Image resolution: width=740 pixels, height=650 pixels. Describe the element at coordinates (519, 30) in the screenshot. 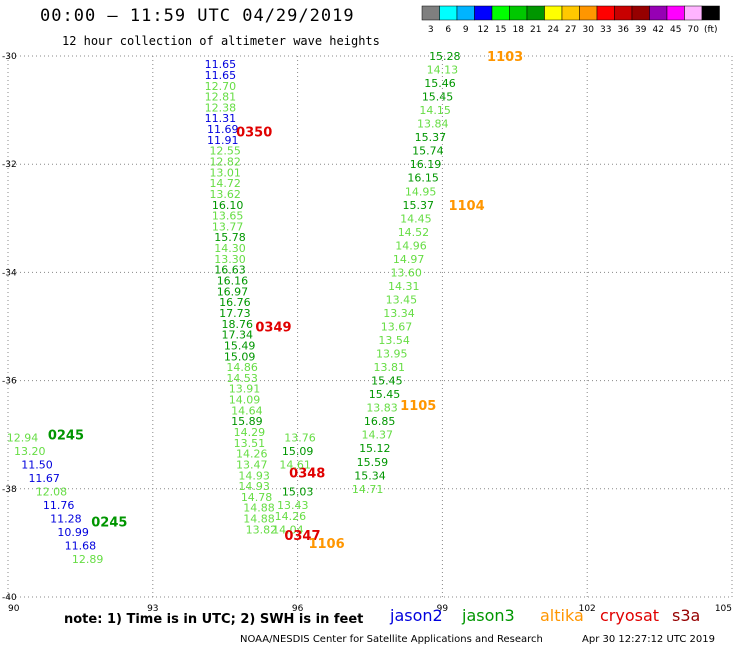

I see `scale-label: 18` at that location.